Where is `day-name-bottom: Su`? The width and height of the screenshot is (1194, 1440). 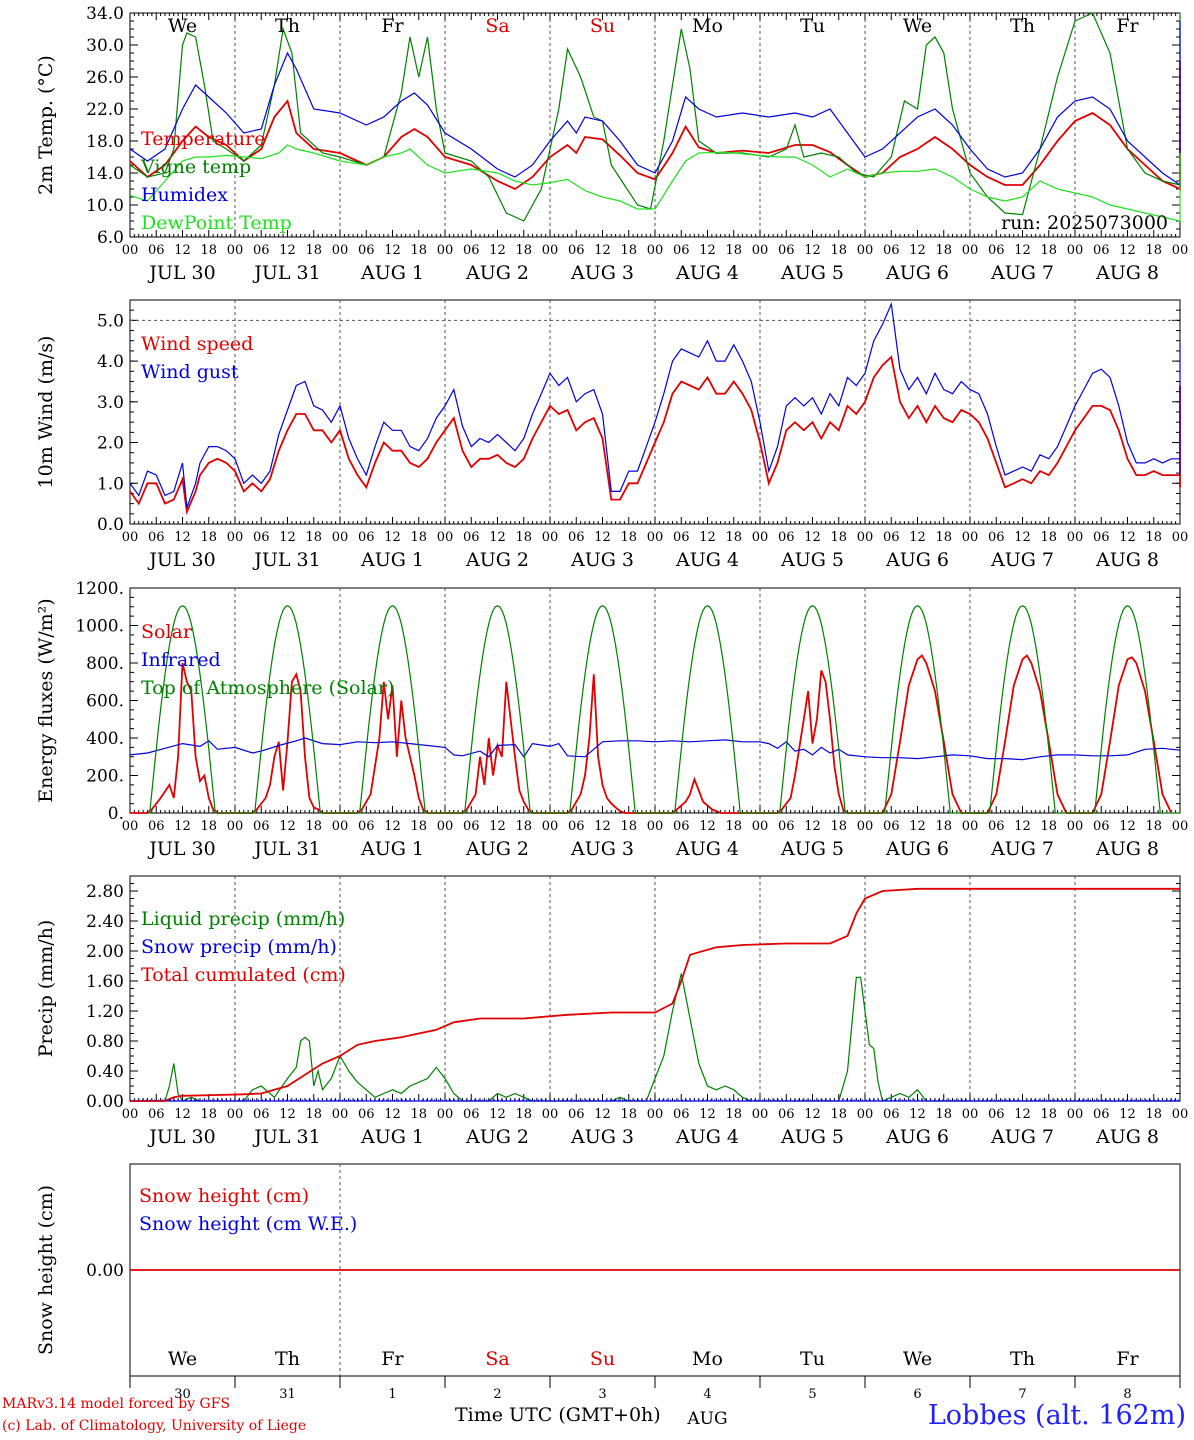 day-name-bottom: Su is located at coordinates (602, 1359).